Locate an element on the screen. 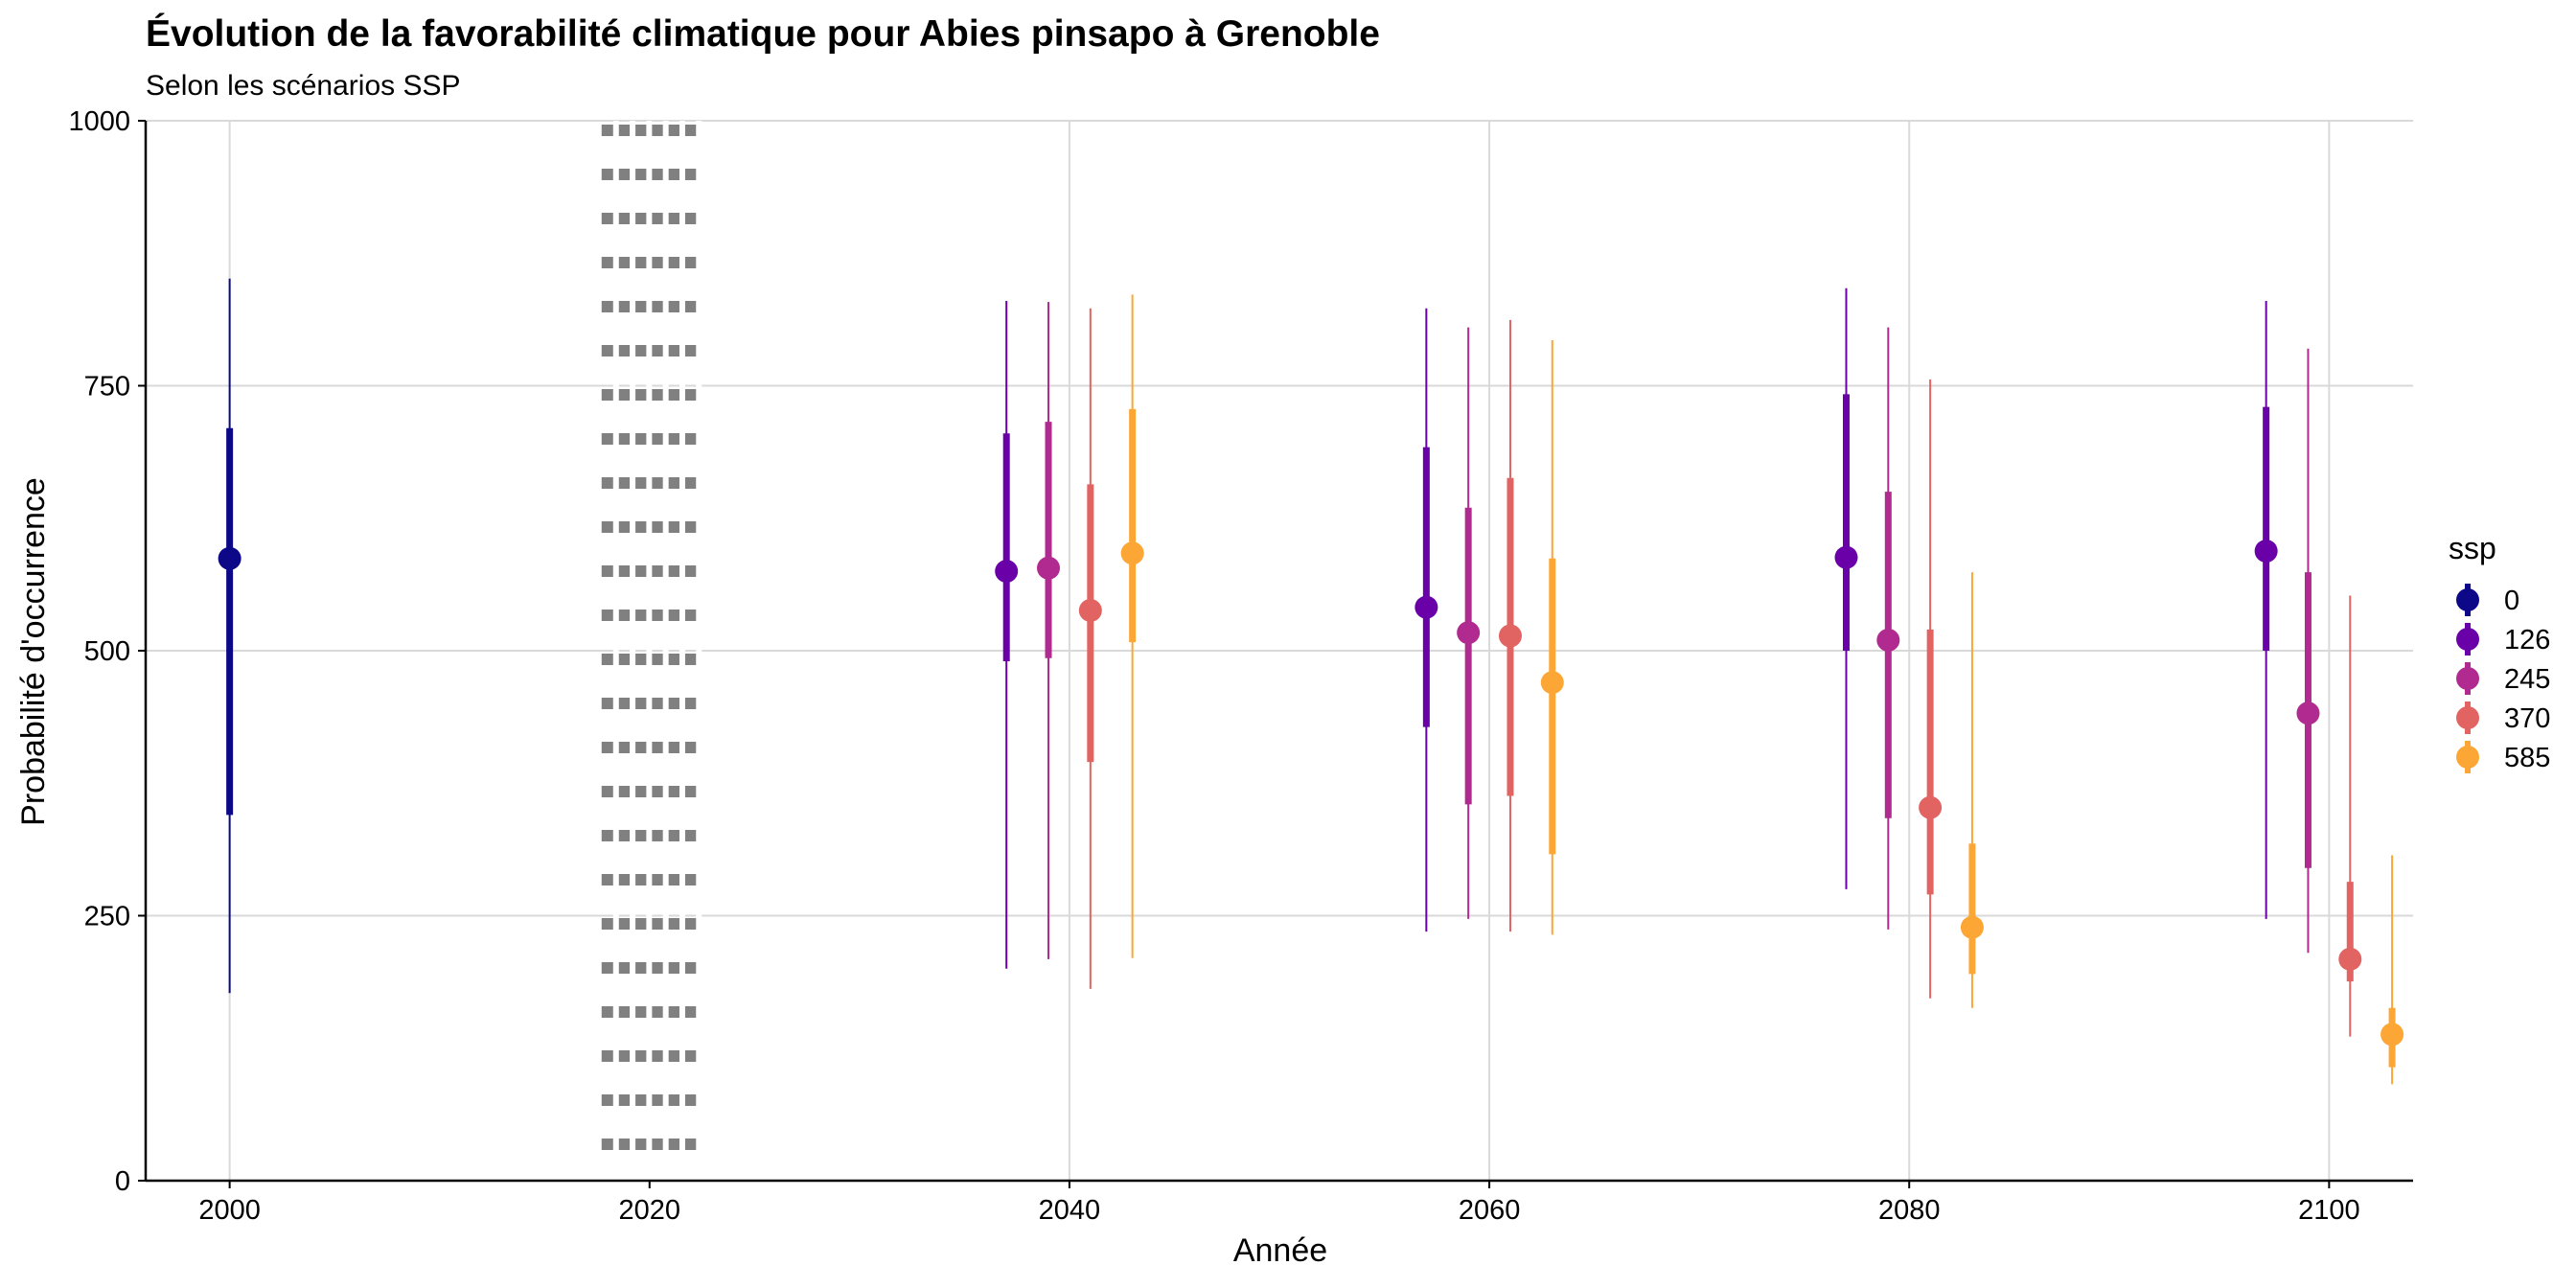 The width and height of the screenshot is (2576, 1288). y-axis-title: Probabilité d'occurrence is located at coordinates (34, 651).